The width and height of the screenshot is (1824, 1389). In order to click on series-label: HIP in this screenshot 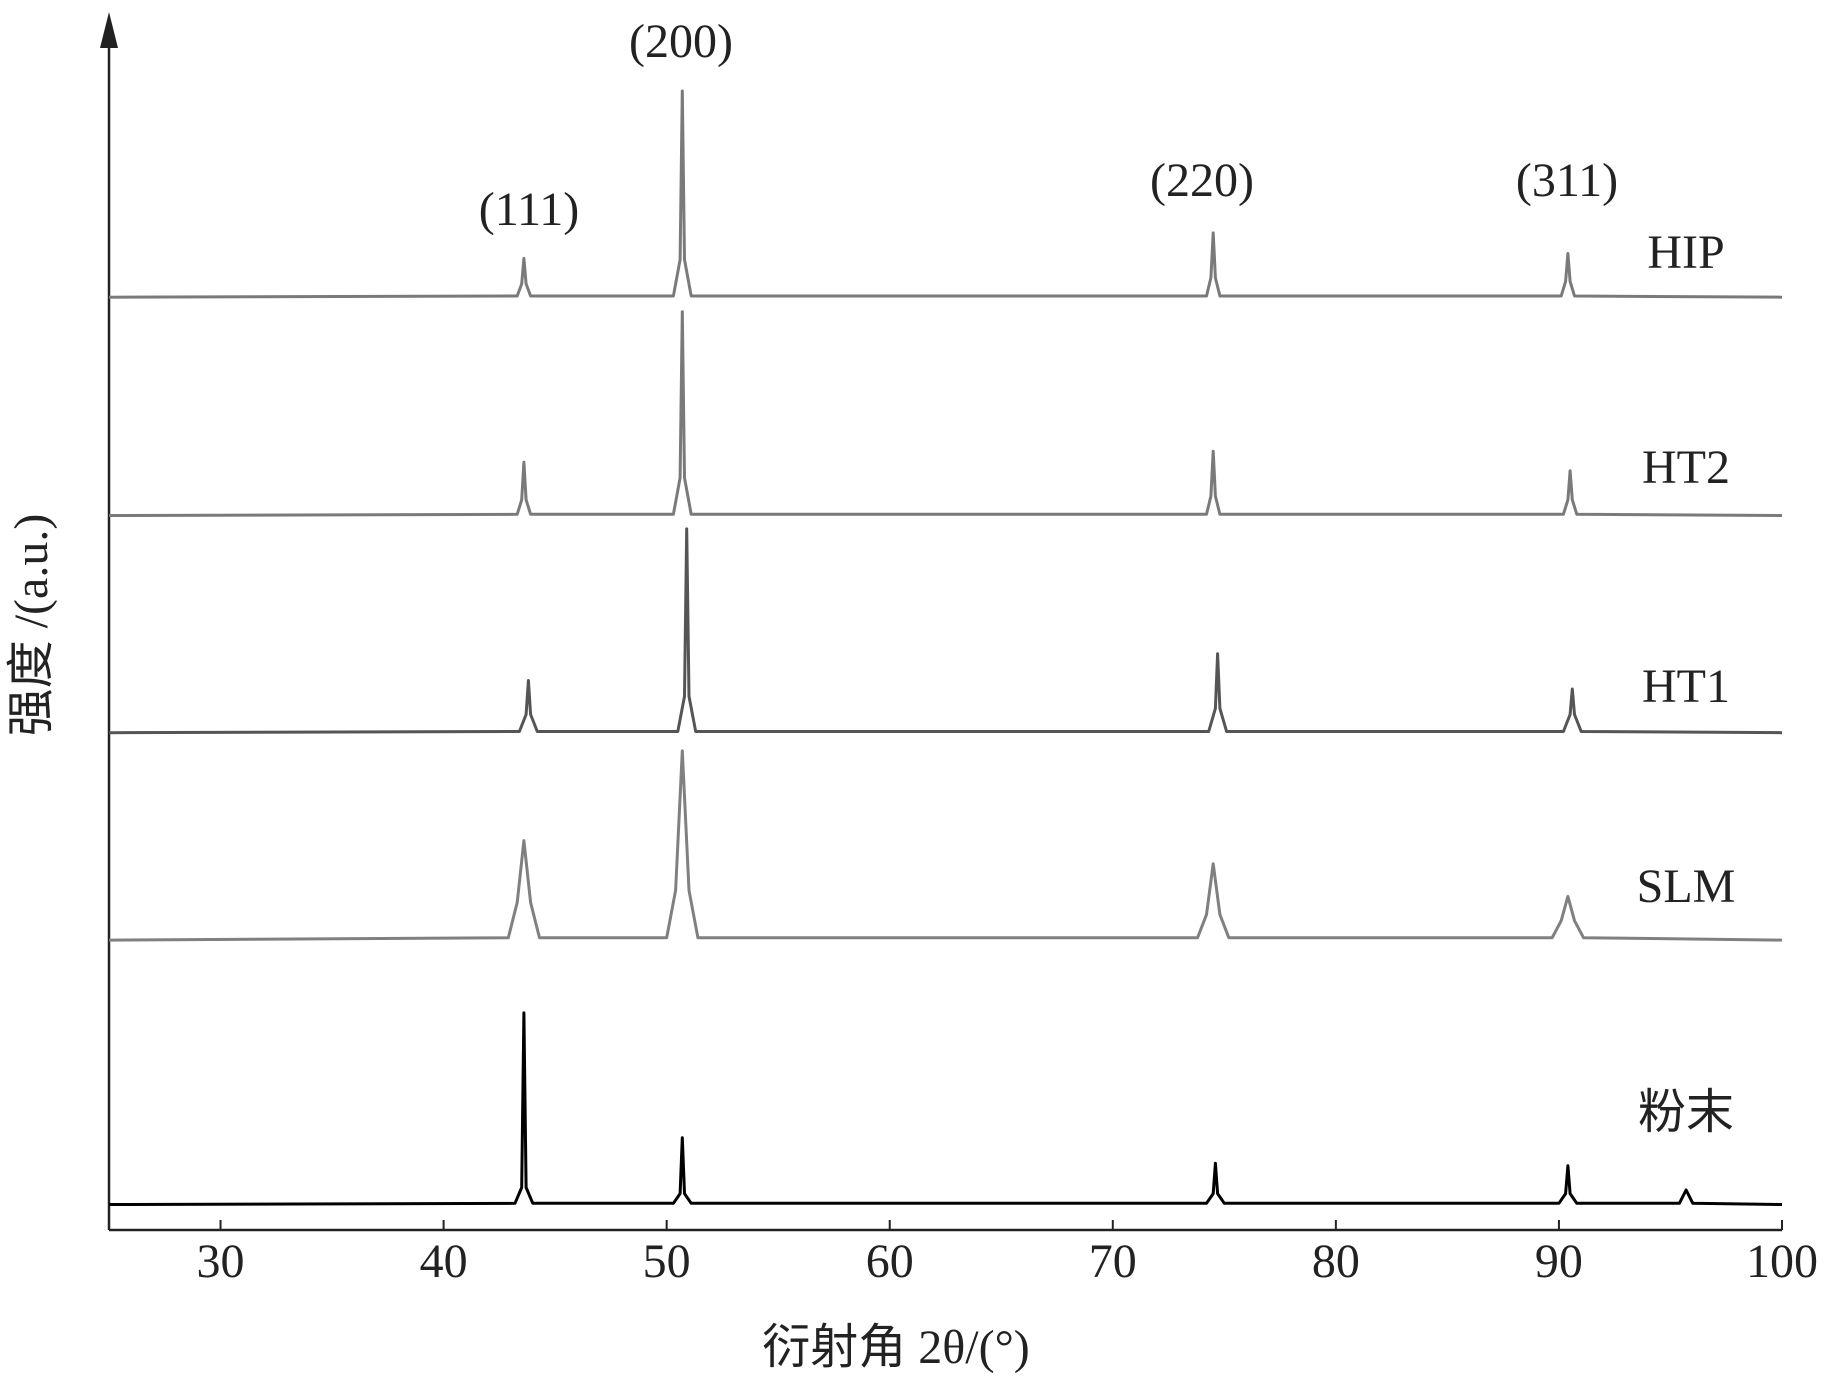, I will do `click(1685, 252)`.